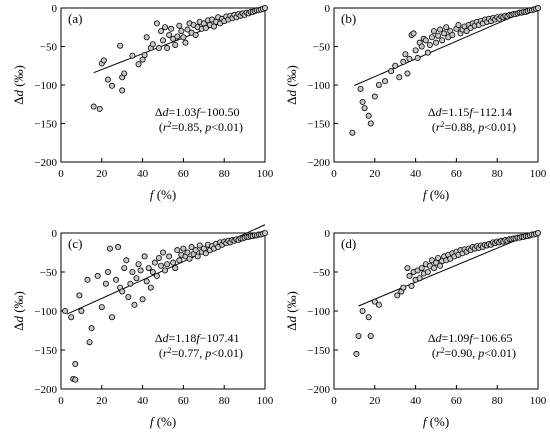 Image resolution: width=550 pixels, height=441 pixels. What do you see at coordinates (328, 234) in the screenshot?
I see `y-tick-label: 0` at bounding box center [328, 234].